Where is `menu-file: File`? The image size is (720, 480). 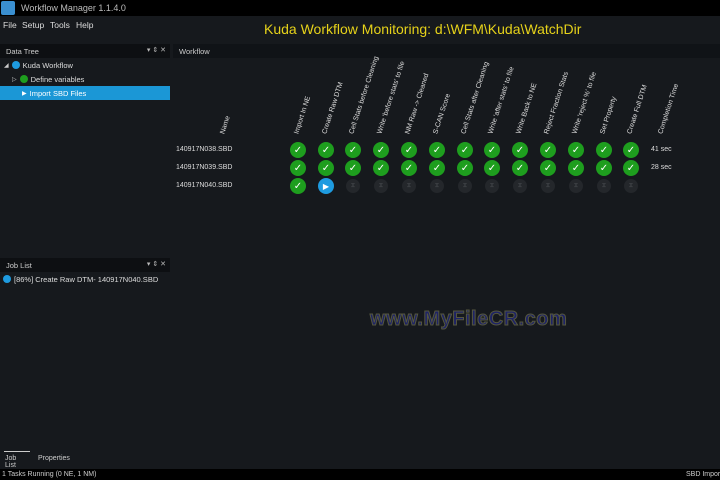 menu-file: File is located at coordinates (10, 25).